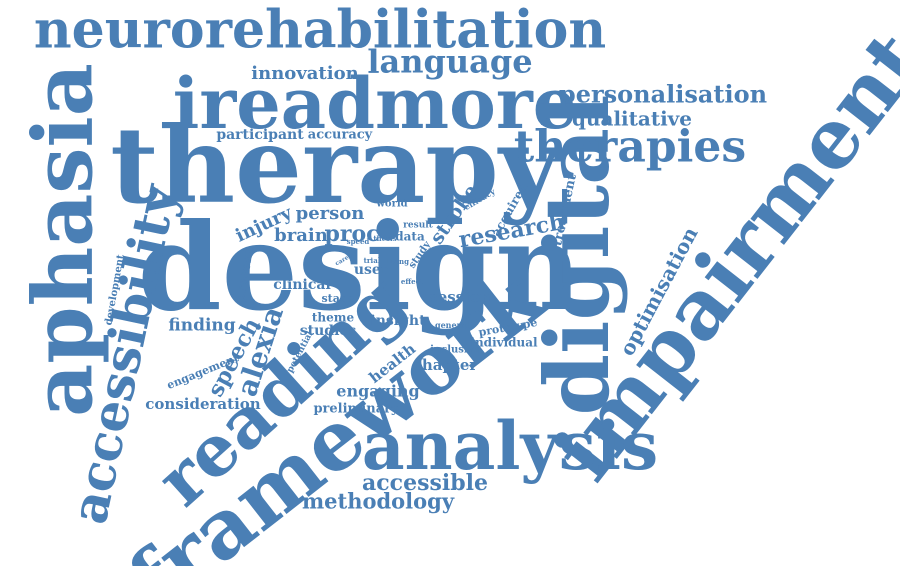 This screenshot has height=566, width=900. Describe the element at coordinates (632, 119) in the screenshot. I see `cloud-word-qualitative: qualitative` at that location.